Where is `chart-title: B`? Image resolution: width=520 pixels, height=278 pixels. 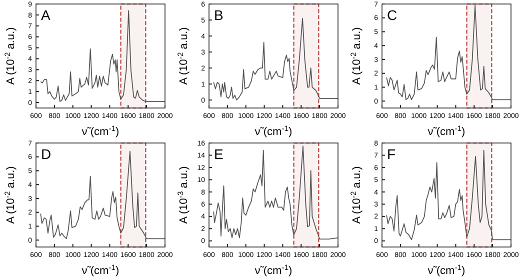 chart-title: B is located at coordinates (219, 15).